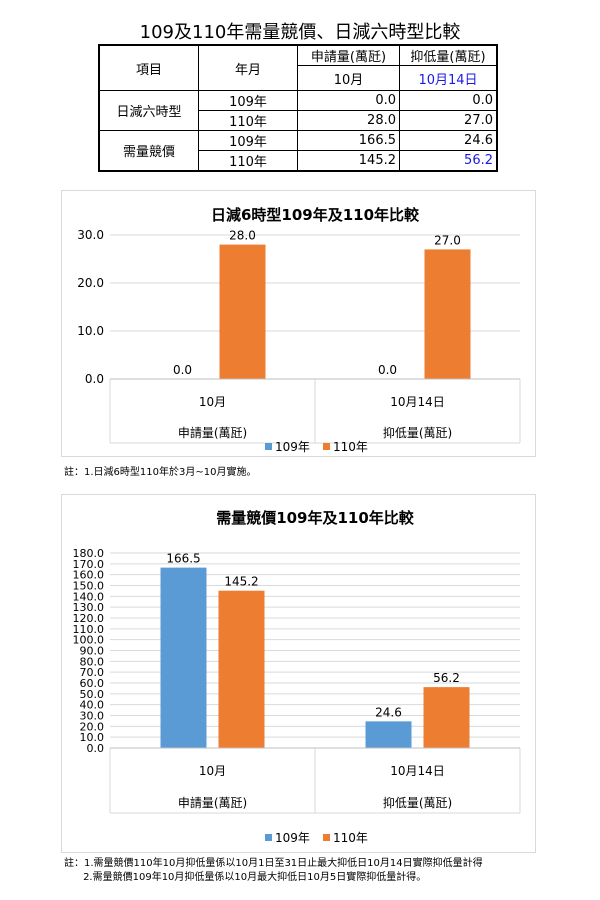 The height and width of the screenshot is (900, 600). Describe the element at coordinates (448, 78) in the screenshot. I see `header-suppressed-date: 10月14日` at that location.